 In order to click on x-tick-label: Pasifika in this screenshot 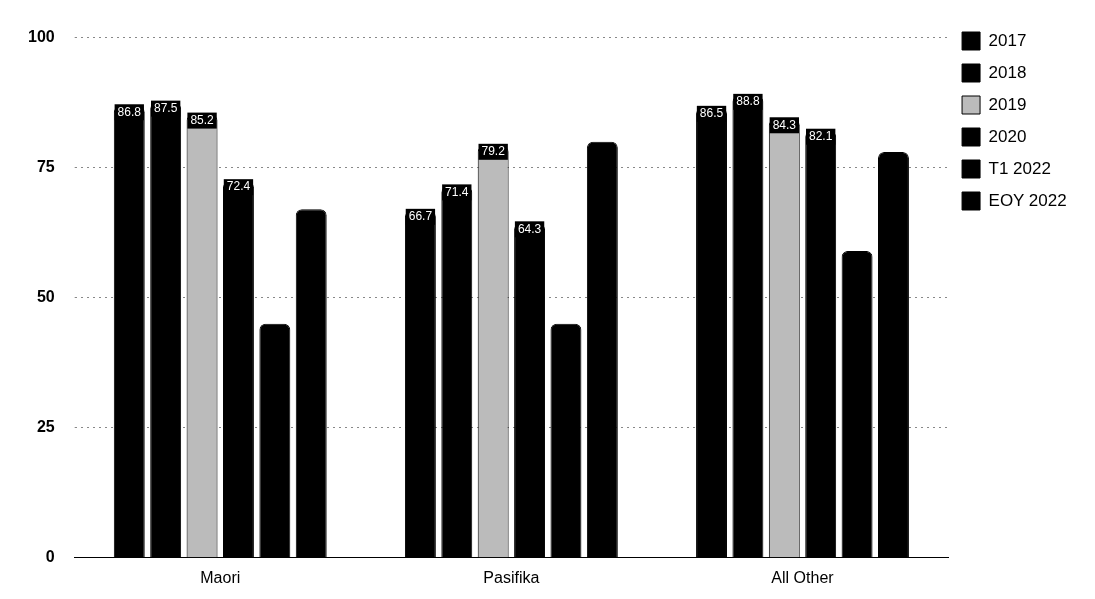, I will do `click(511, 577)`.